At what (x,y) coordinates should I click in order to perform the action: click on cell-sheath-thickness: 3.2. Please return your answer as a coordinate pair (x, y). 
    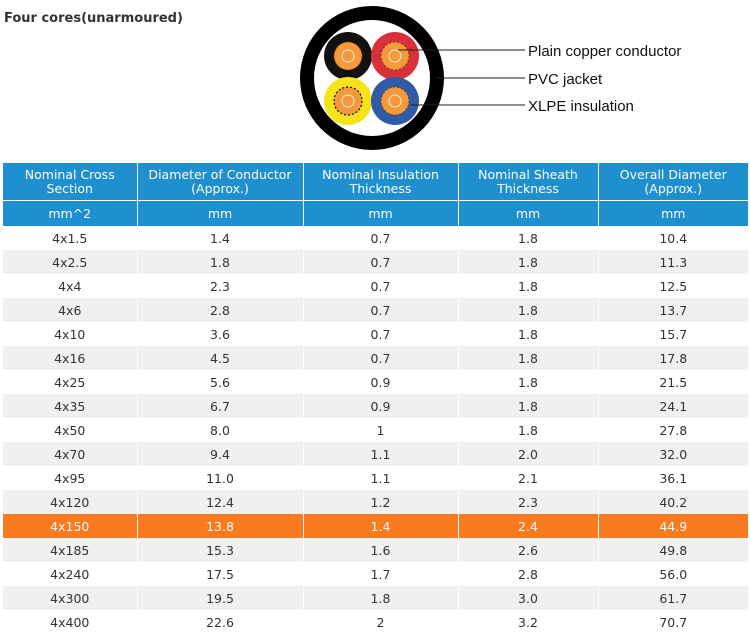
    Looking at the image, I should click on (528, 622).